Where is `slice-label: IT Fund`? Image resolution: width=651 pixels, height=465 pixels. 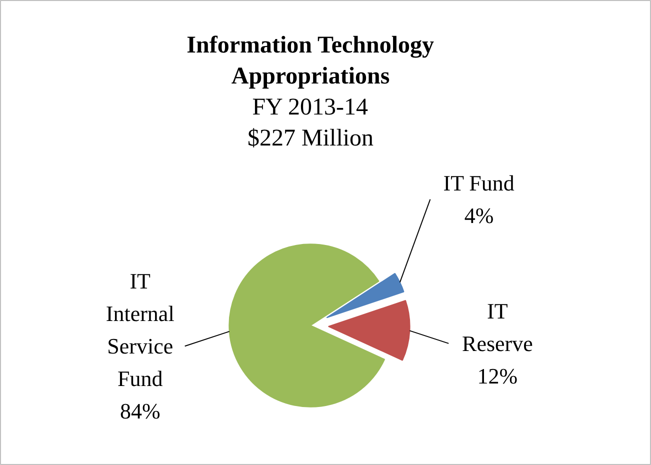 slice-label: IT Fund is located at coordinates (478, 183).